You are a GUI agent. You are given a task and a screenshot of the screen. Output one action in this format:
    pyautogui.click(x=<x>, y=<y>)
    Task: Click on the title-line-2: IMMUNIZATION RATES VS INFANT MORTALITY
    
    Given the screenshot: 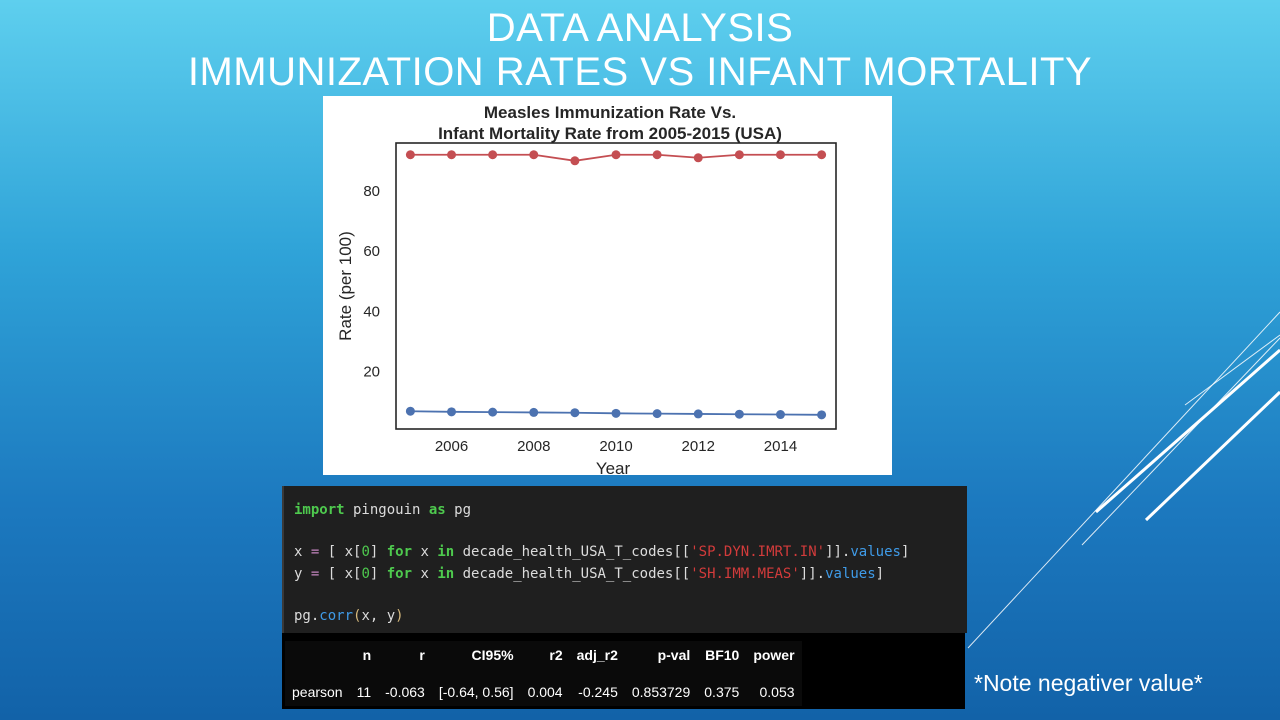 What is the action you would take?
    pyautogui.click(x=640, y=72)
    